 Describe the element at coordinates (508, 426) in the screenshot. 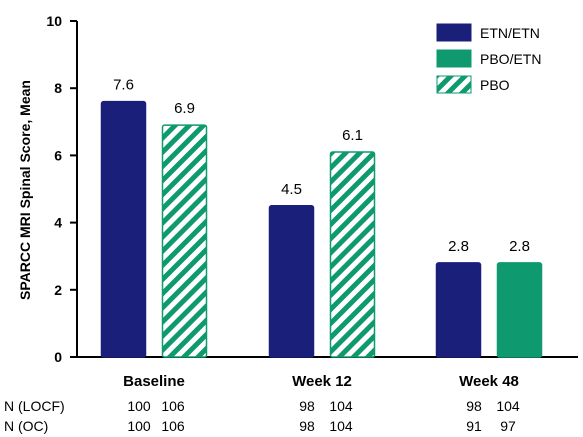

I see `n-value: 97` at that location.